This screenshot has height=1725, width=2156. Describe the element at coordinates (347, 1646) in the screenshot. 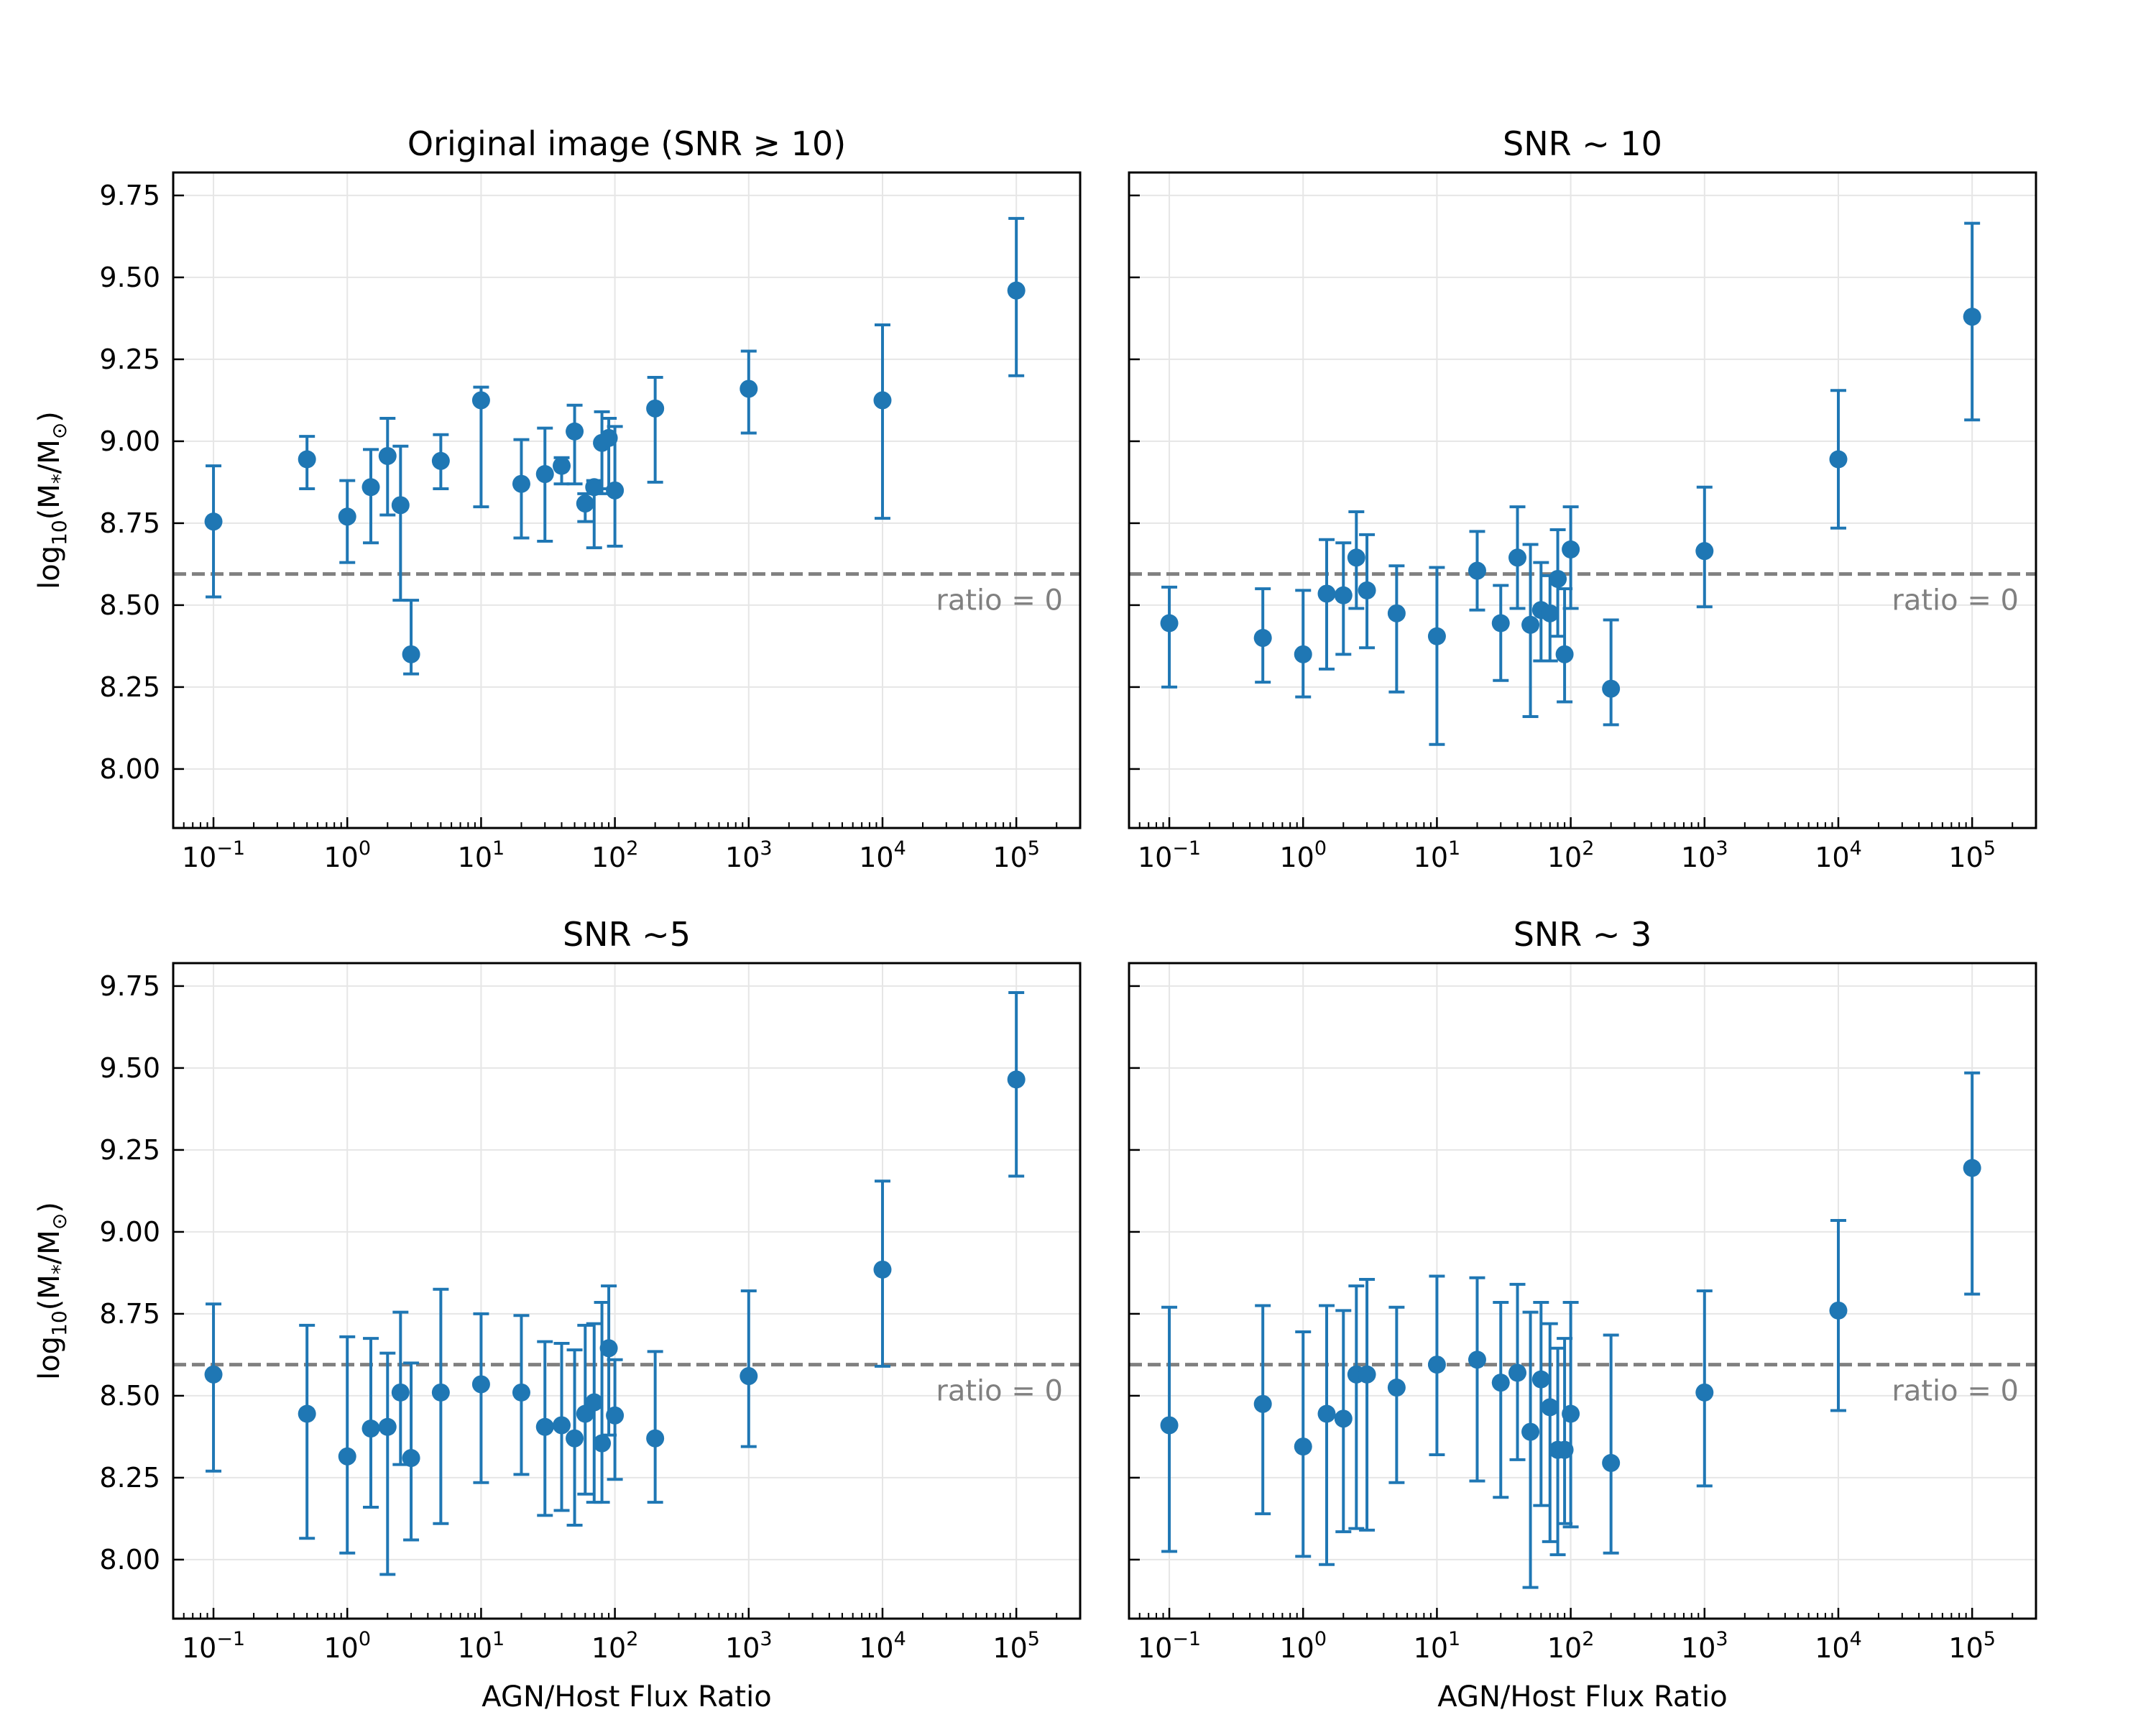

I see `x-tick-label: 10⁰` at that location.